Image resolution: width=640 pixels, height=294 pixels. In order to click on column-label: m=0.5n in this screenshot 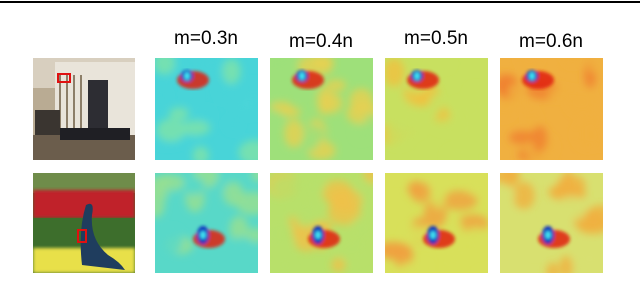, I will do `click(436, 38)`.